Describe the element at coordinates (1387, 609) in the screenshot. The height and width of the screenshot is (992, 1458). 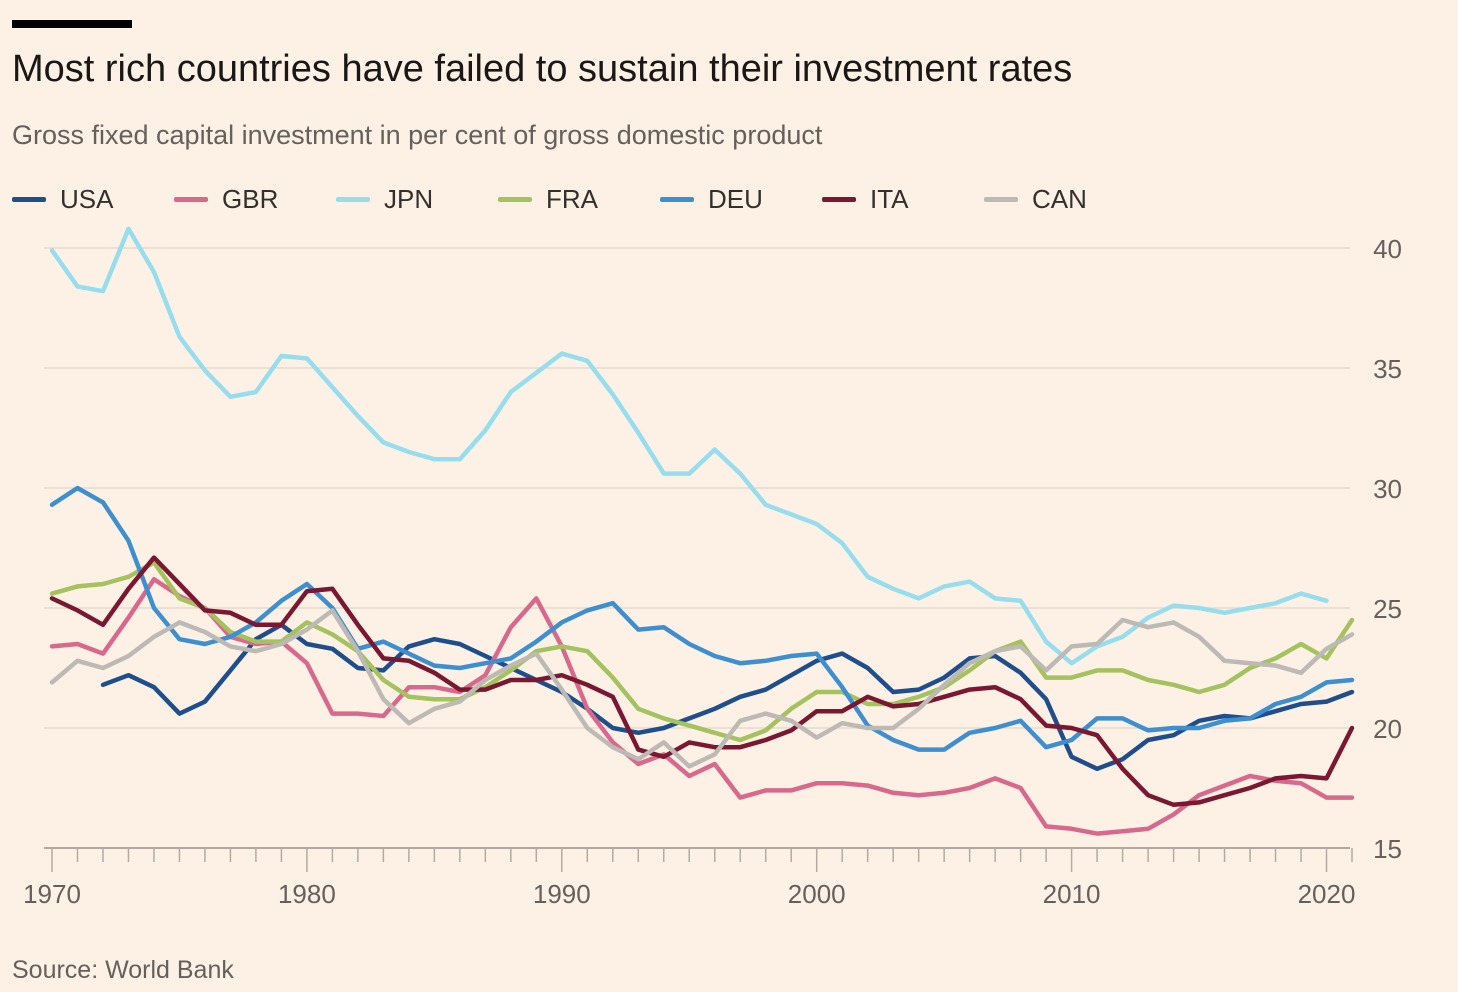
I see `y-tick-label-25: 25` at that location.